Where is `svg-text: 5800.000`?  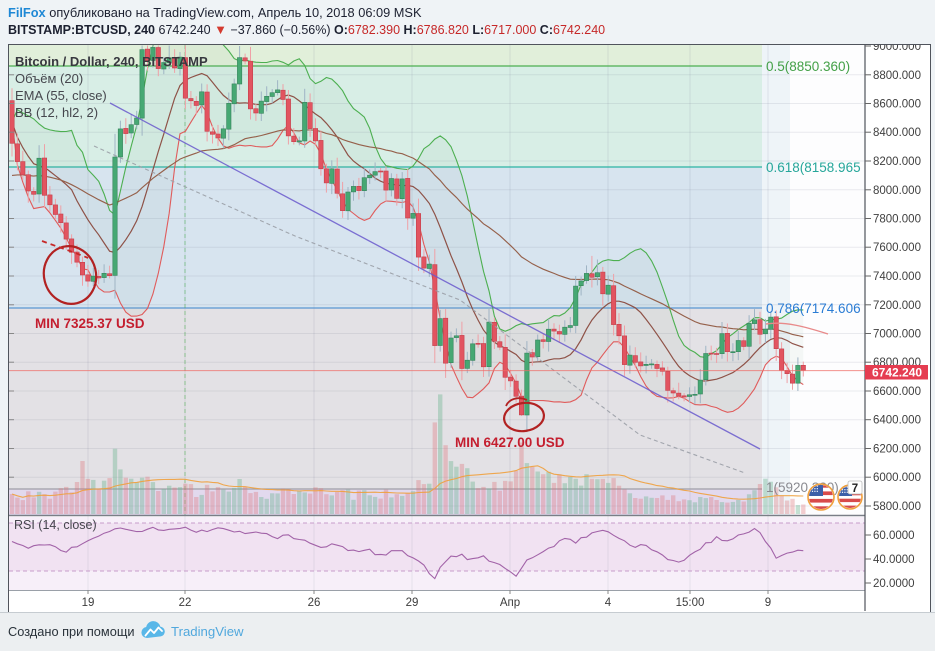
svg-text: 5800.000 is located at coordinates (897, 507).